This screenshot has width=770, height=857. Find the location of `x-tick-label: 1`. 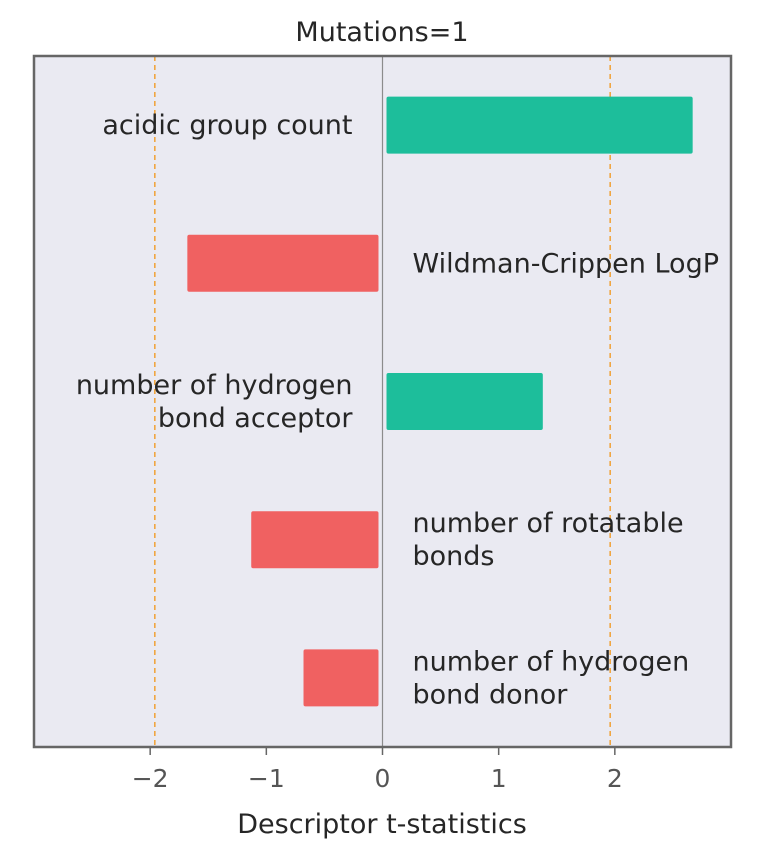

x-tick-label: 1 is located at coordinates (499, 778).